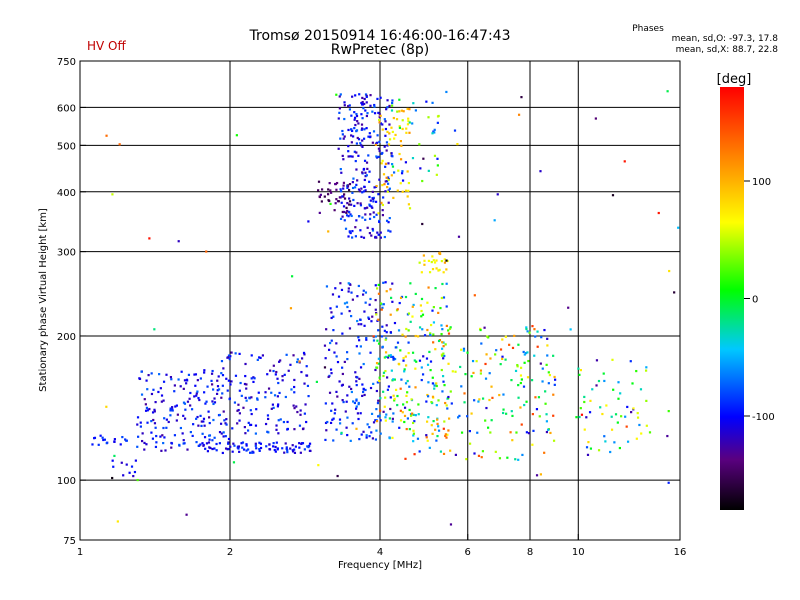  I want to click on y-tick-label: 200, so click(66, 337).